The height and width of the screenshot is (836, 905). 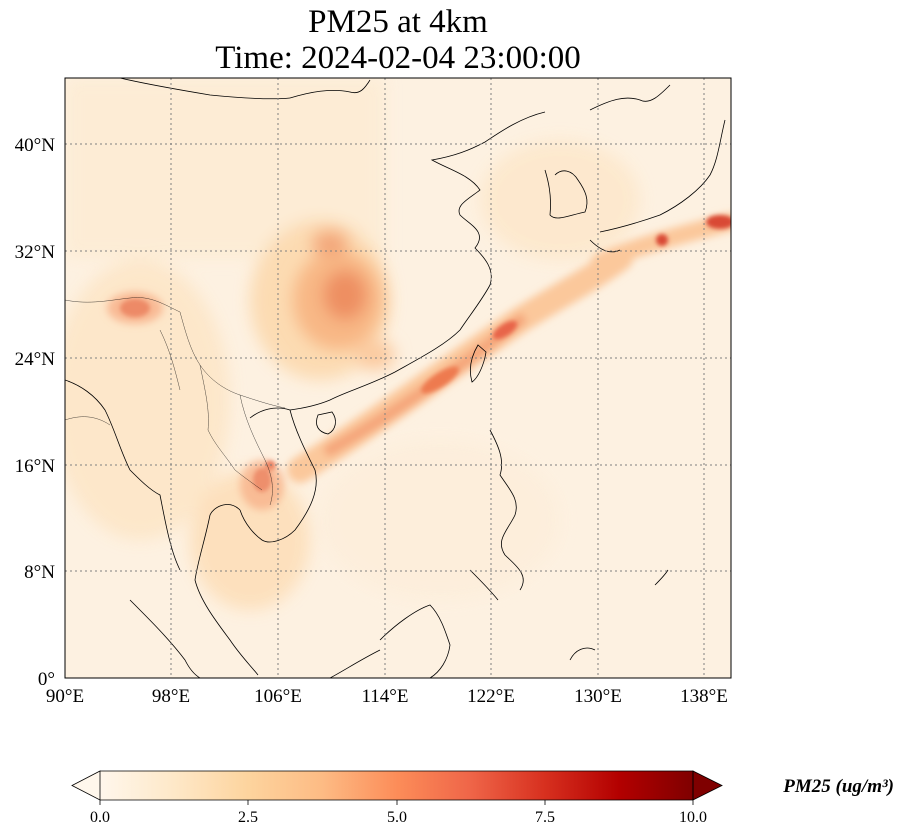 What do you see at coordinates (46, 679) in the screenshot?
I see `lat-tick-label: 0°` at bounding box center [46, 679].